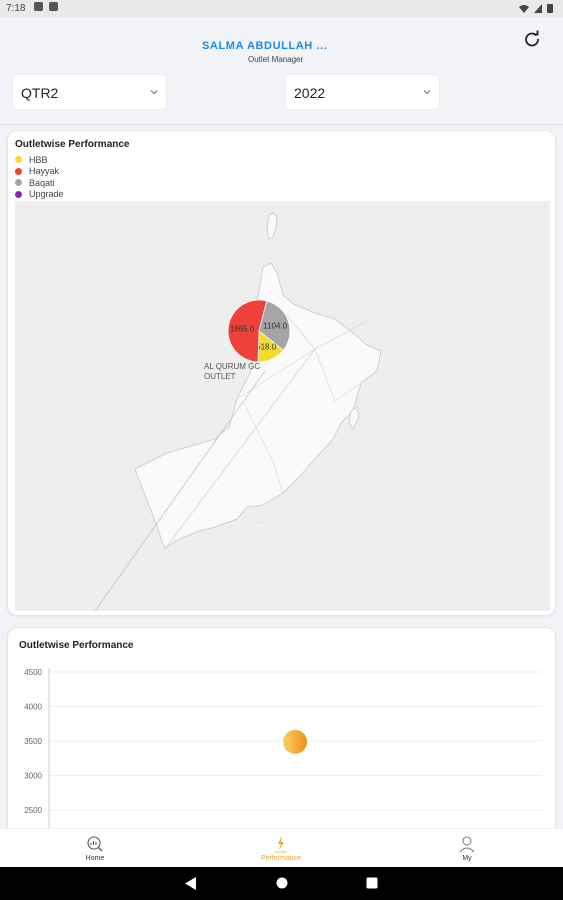 This screenshot has width=563, height=900. I want to click on system-icons, so click(536, 8).